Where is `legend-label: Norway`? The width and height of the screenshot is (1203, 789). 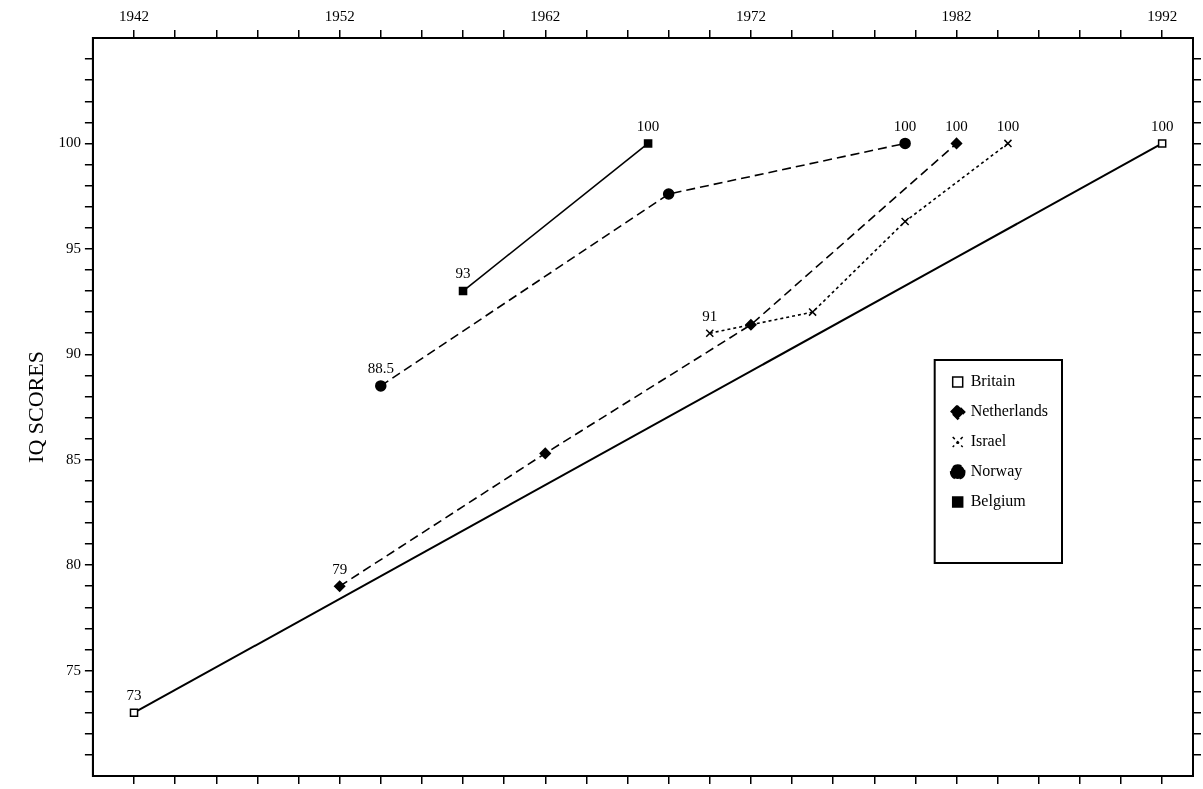 legend-label: Norway is located at coordinates (996, 471).